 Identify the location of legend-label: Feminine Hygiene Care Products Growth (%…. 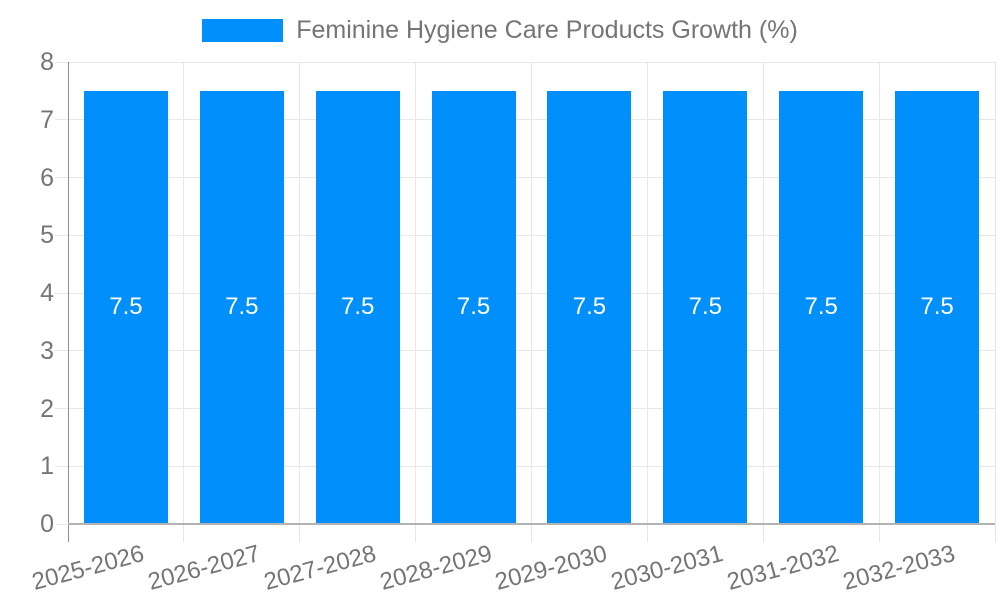
(547, 30).